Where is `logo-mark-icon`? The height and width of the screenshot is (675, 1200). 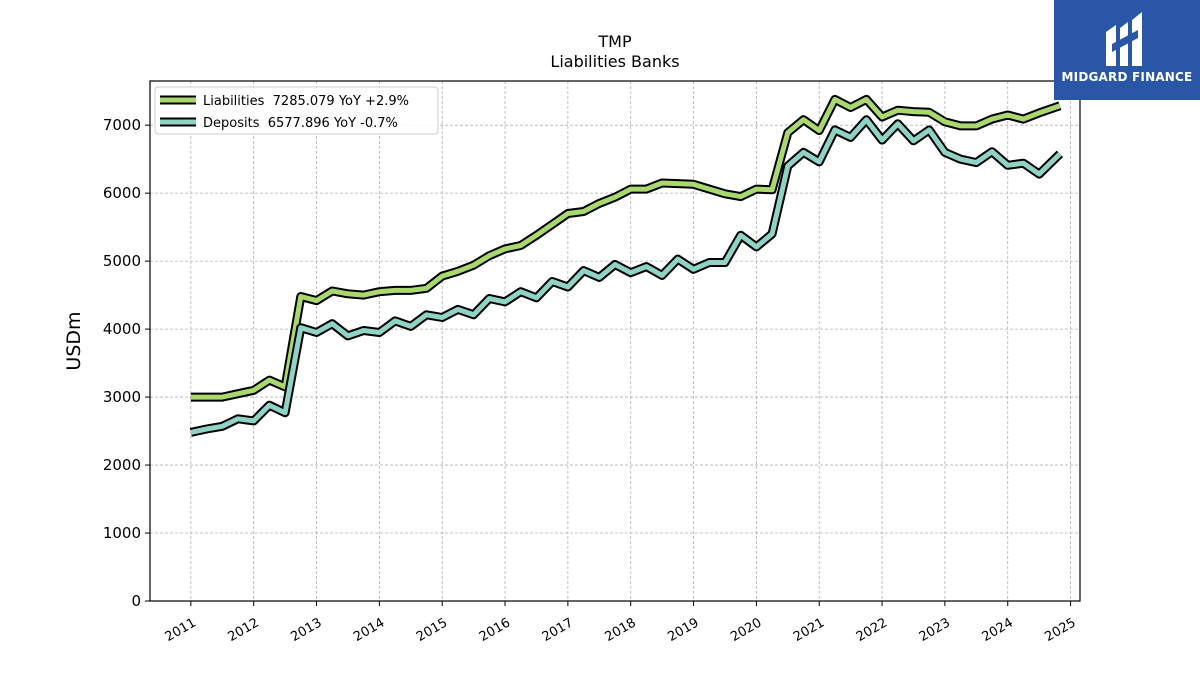 logo-mark-icon is located at coordinates (1124, 39).